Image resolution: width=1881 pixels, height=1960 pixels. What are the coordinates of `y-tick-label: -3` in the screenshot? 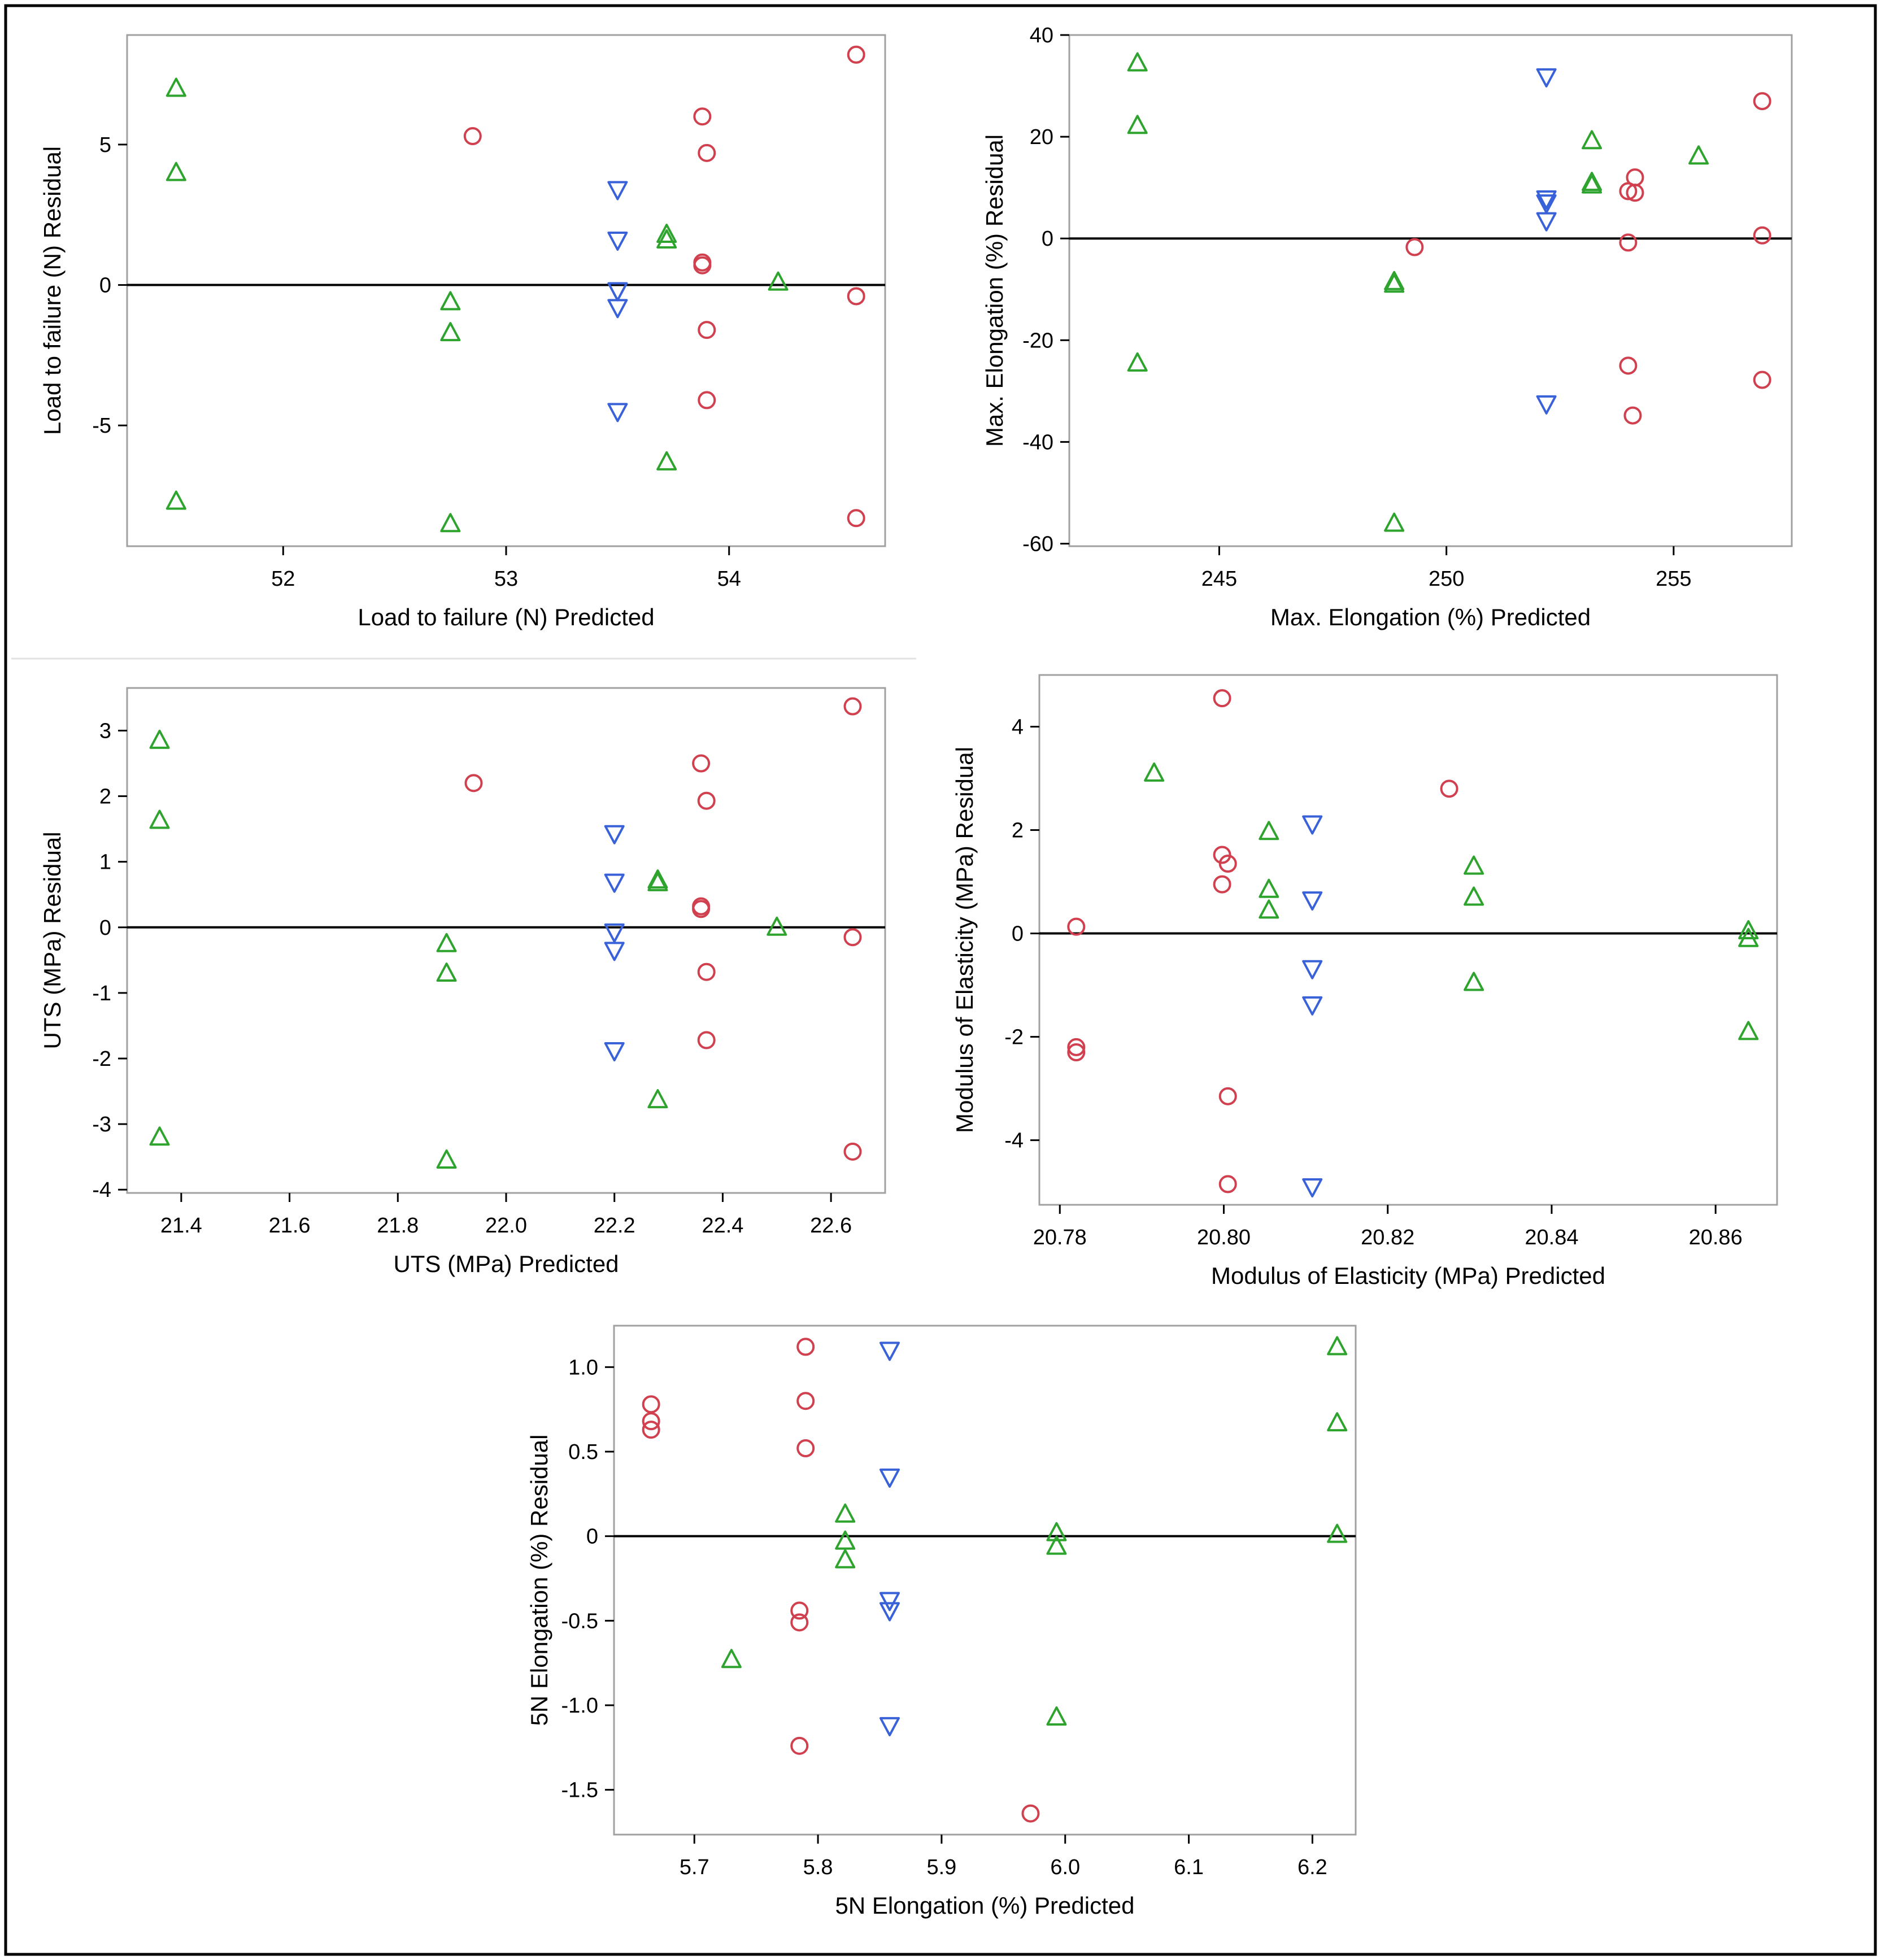 It's located at (101, 1125).